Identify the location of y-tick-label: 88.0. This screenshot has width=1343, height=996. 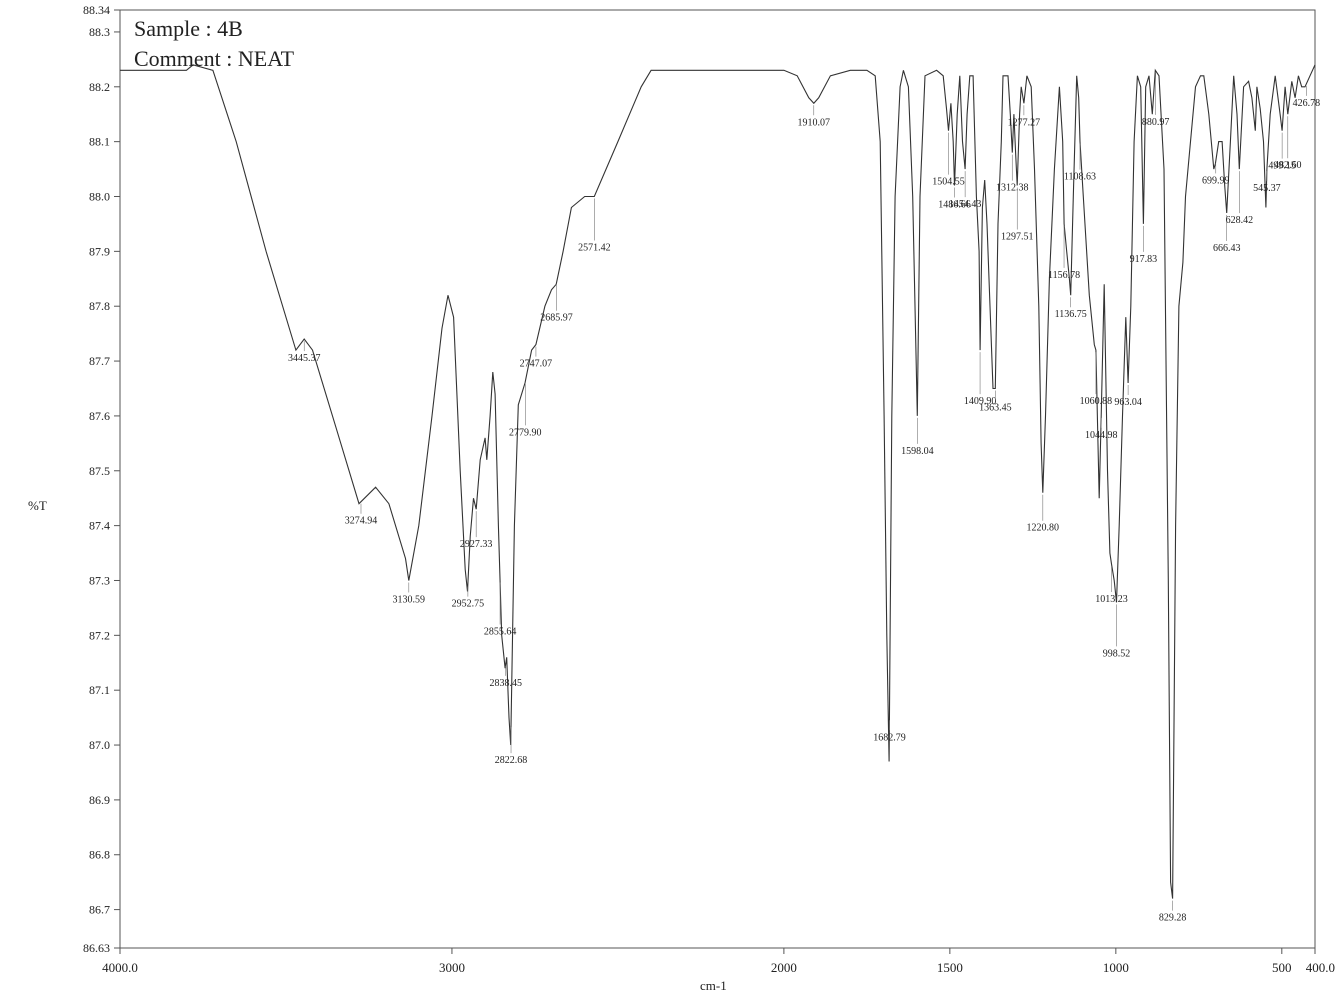
(99, 197).